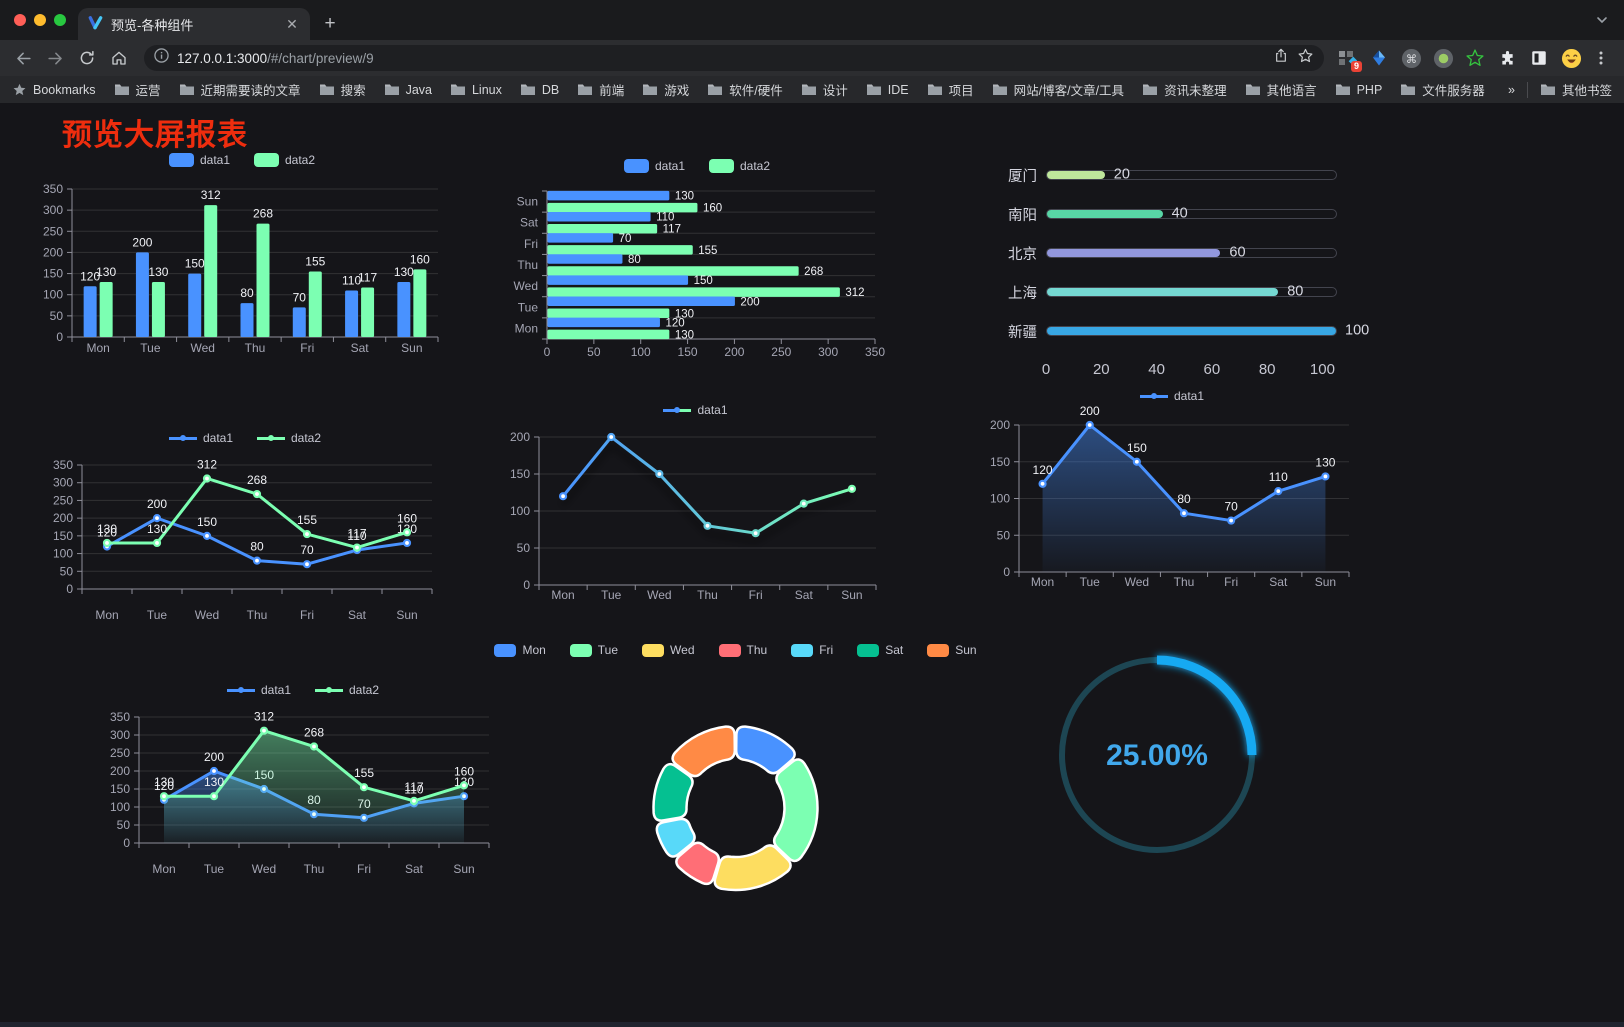 Image resolution: width=1624 pixels, height=1027 pixels. Describe the element at coordinates (264, 869) in the screenshot. I see `svg-text: Wed` at that location.